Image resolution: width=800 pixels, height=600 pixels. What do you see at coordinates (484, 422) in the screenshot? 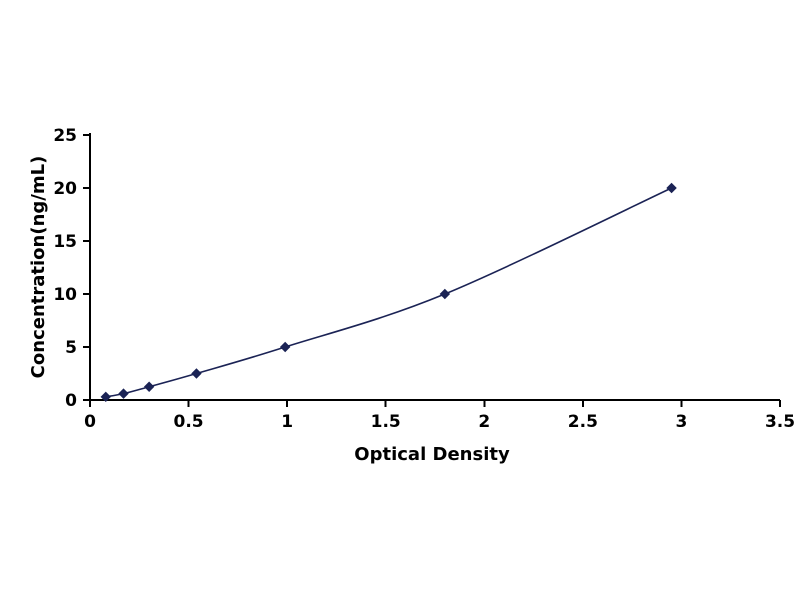
I see `x-tick-label: 2` at bounding box center [484, 422].